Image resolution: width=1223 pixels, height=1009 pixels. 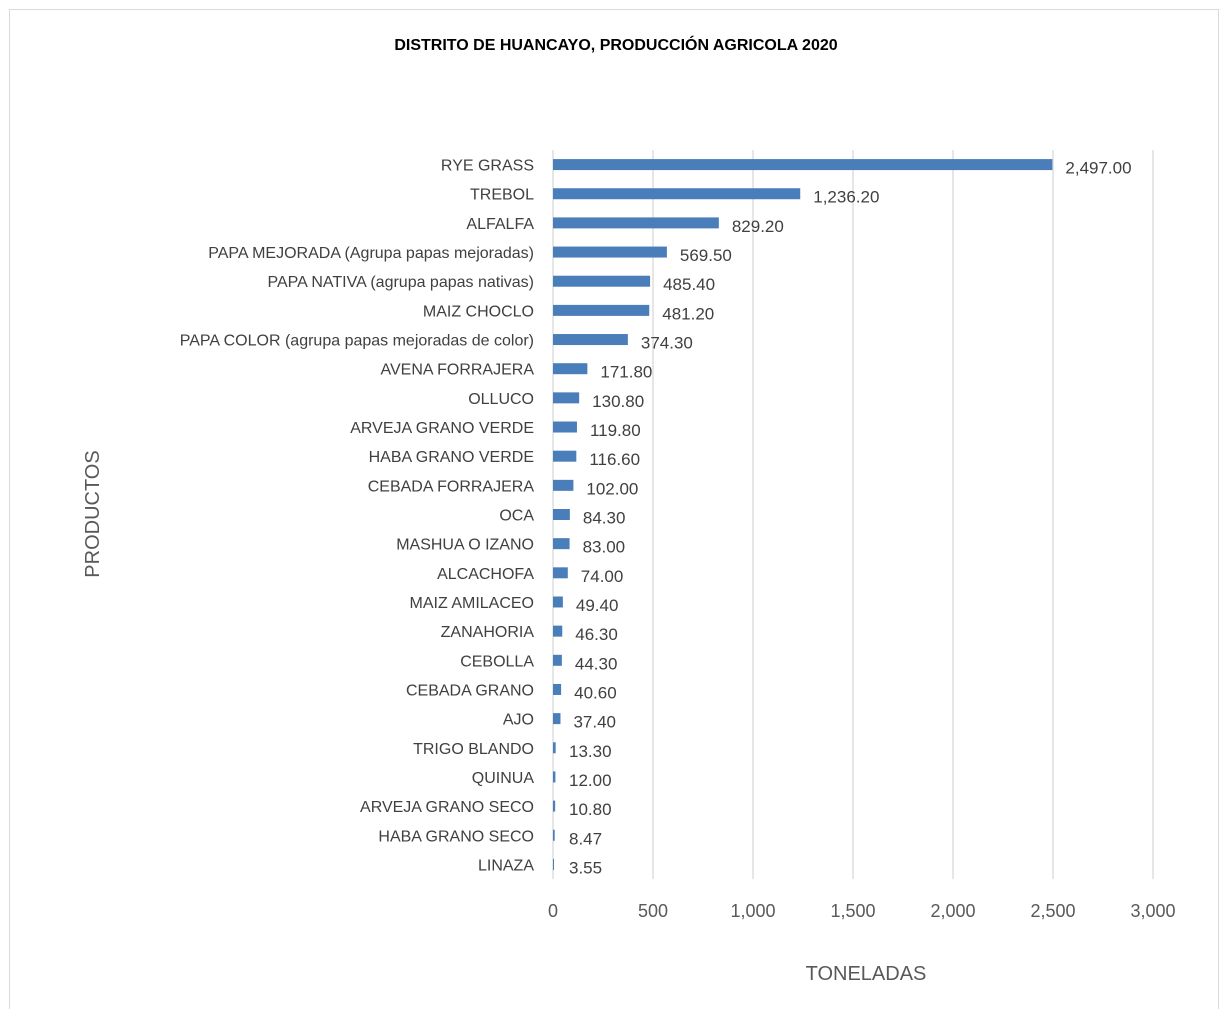 What do you see at coordinates (604, 547) in the screenshot?
I see `value-label: 83.00` at bounding box center [604, 547].